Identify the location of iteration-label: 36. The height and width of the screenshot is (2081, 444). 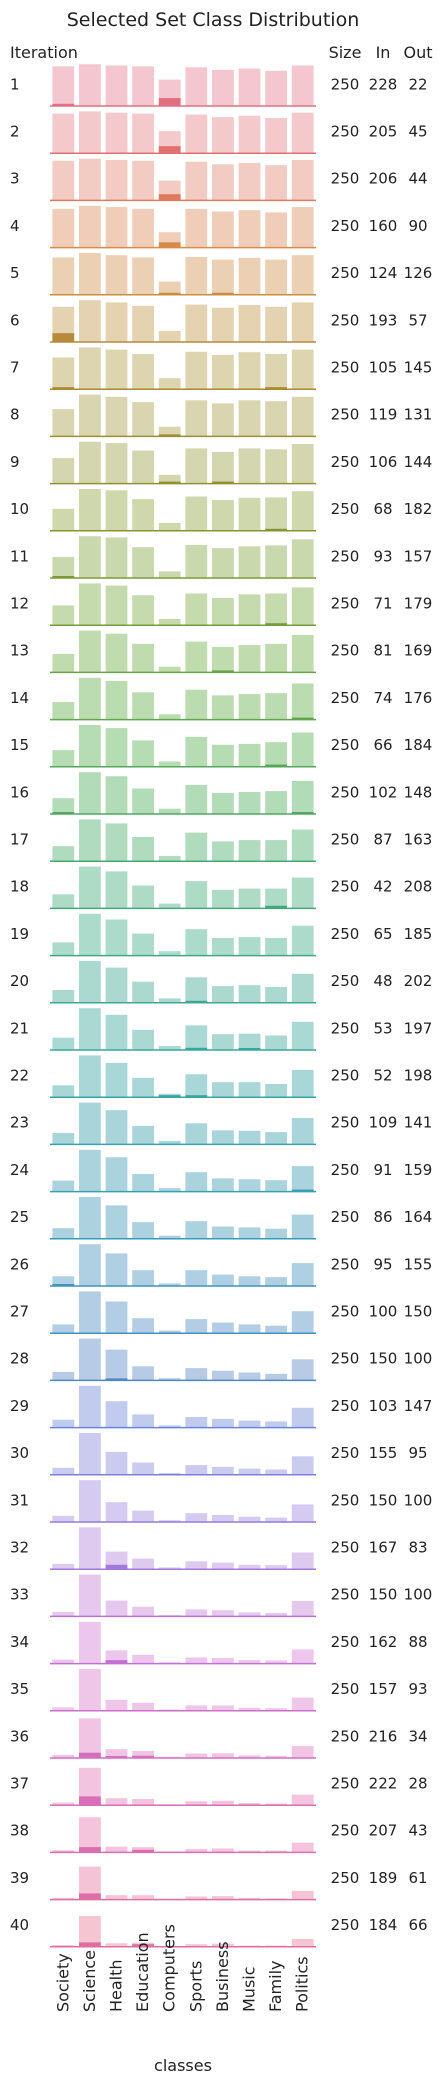
(19, 1736).